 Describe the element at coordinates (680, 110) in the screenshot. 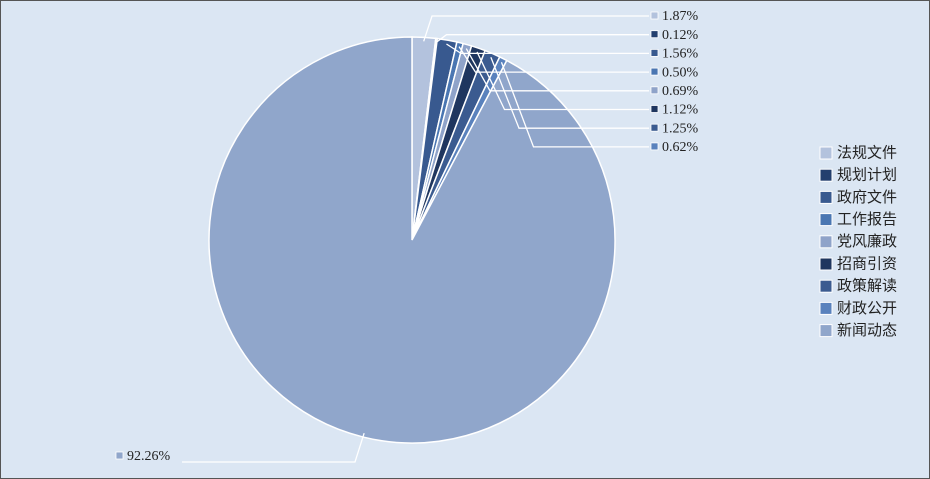

I see `data-label: 1.12%` at that location.